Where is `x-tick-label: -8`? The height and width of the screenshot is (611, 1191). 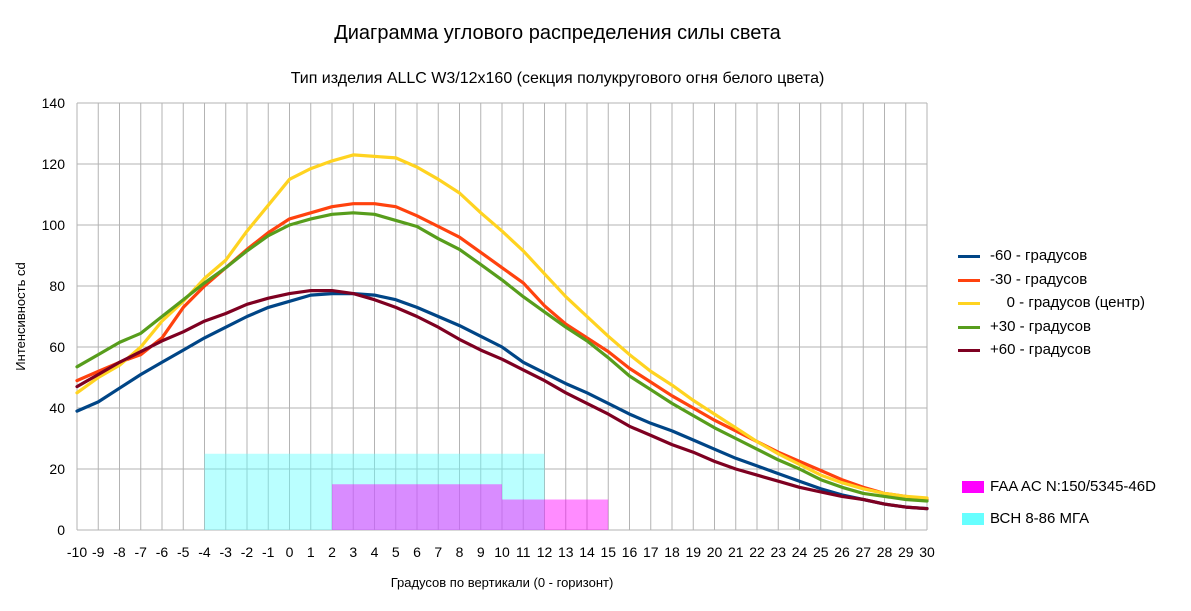 x-tick-label: -8 is located at coordinates (119, 552).